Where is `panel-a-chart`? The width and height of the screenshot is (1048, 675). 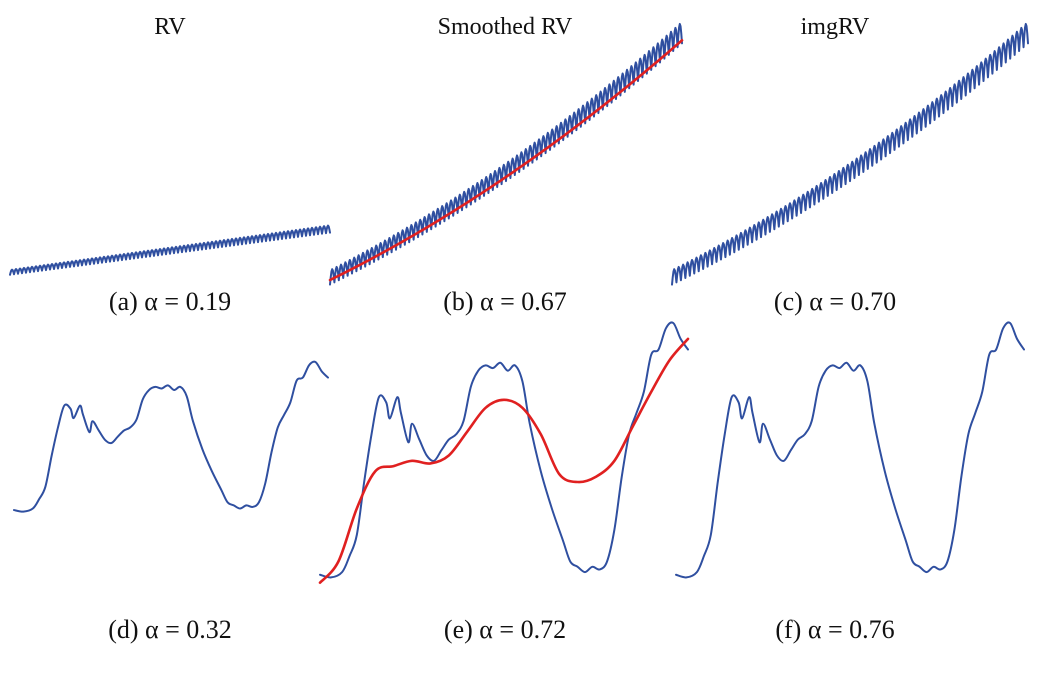 panel-a-chart is located at coordinates (170, 250).